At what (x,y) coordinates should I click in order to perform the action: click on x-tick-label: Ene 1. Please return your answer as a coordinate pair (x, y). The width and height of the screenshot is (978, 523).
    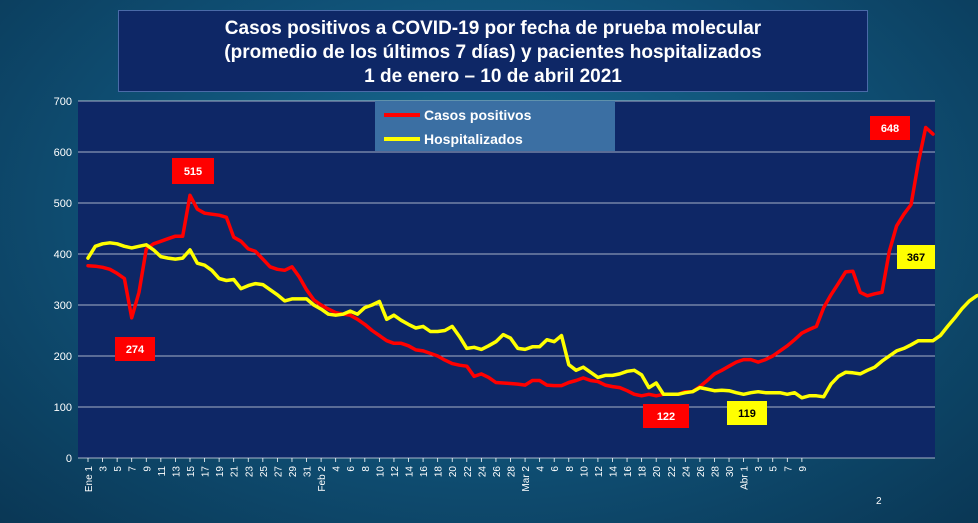
    Looking at the image, I should click on (89, 479).